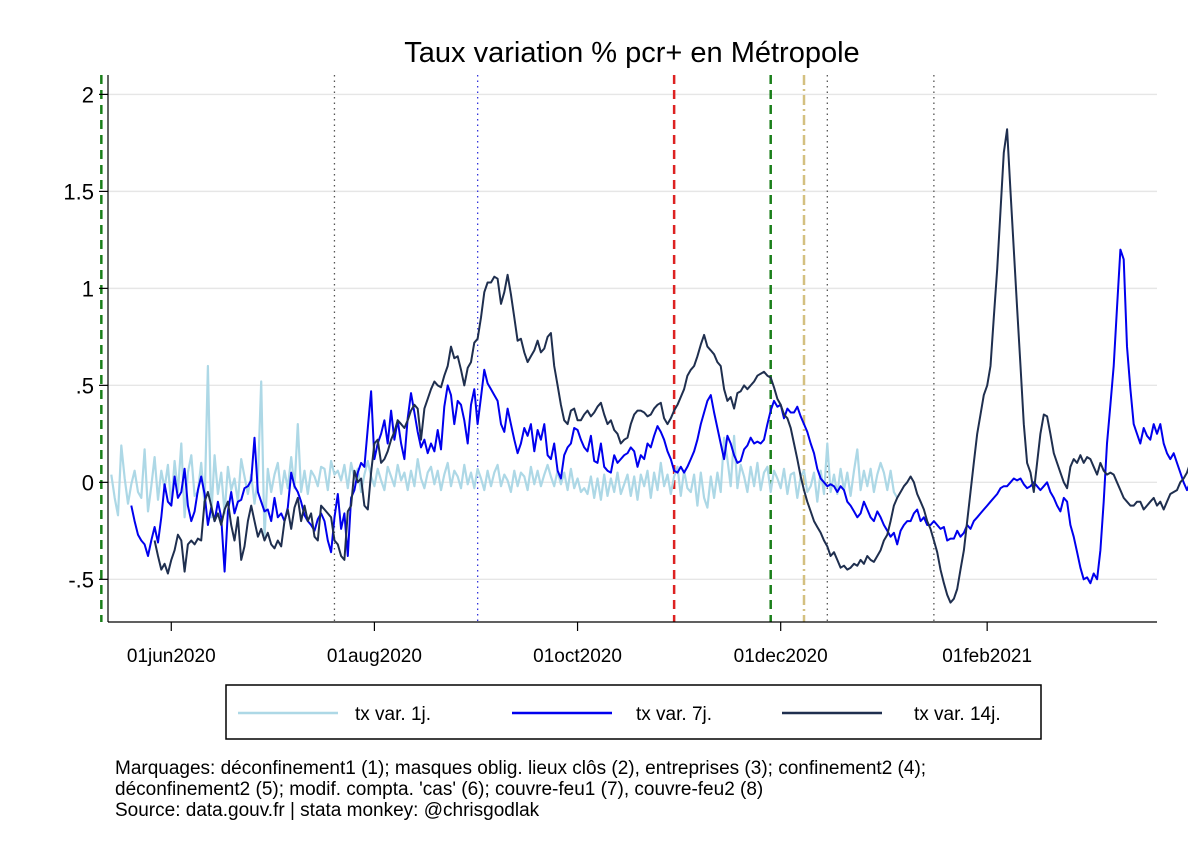 This screenshot has width=1188, height=864. What do you see at coordinates (85, 385) in the screenshot?
I see `y-tick-label: .5` at bounding box center [85, 385].